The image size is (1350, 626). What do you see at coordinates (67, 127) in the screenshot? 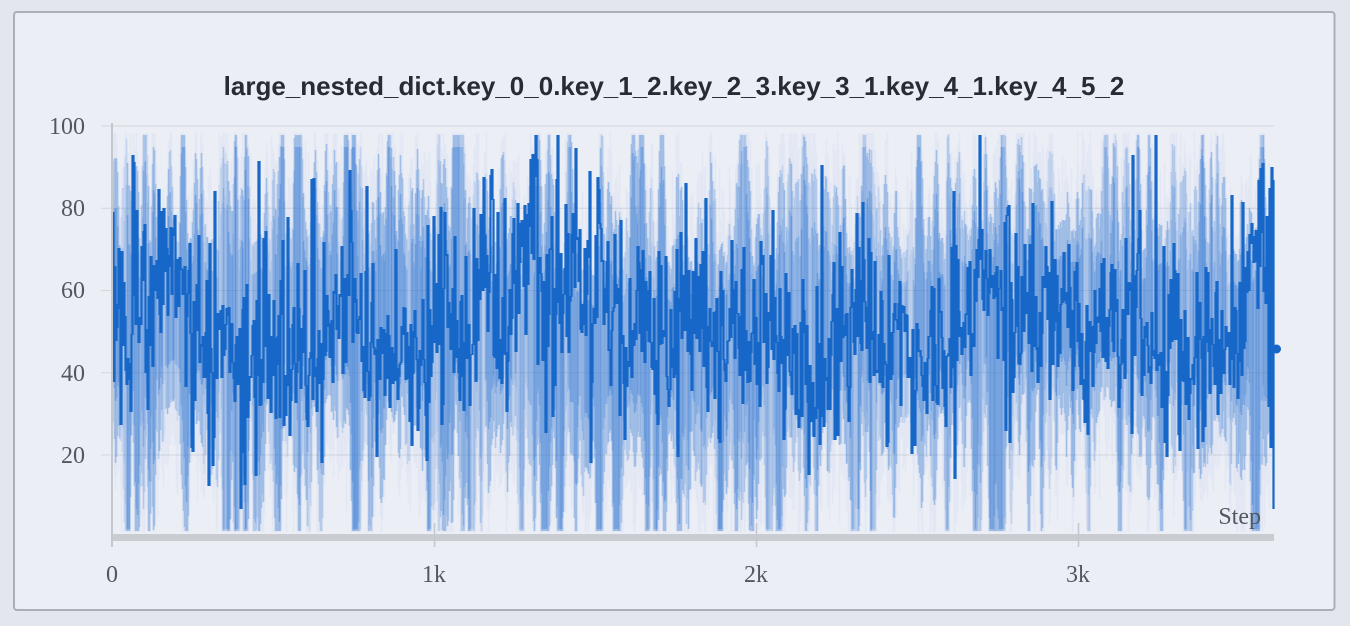
I see `svg-text: 100` at bounding box center [67, 127].